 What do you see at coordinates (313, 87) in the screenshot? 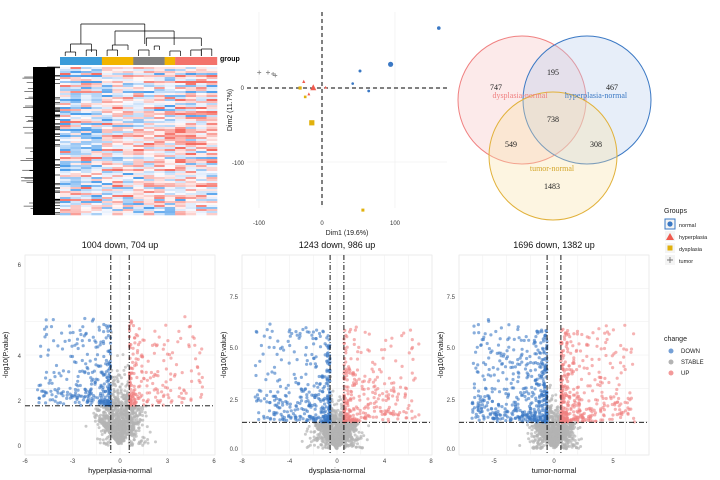
I see `pca-point-hyperplasia` at bounding box center [313, 87].